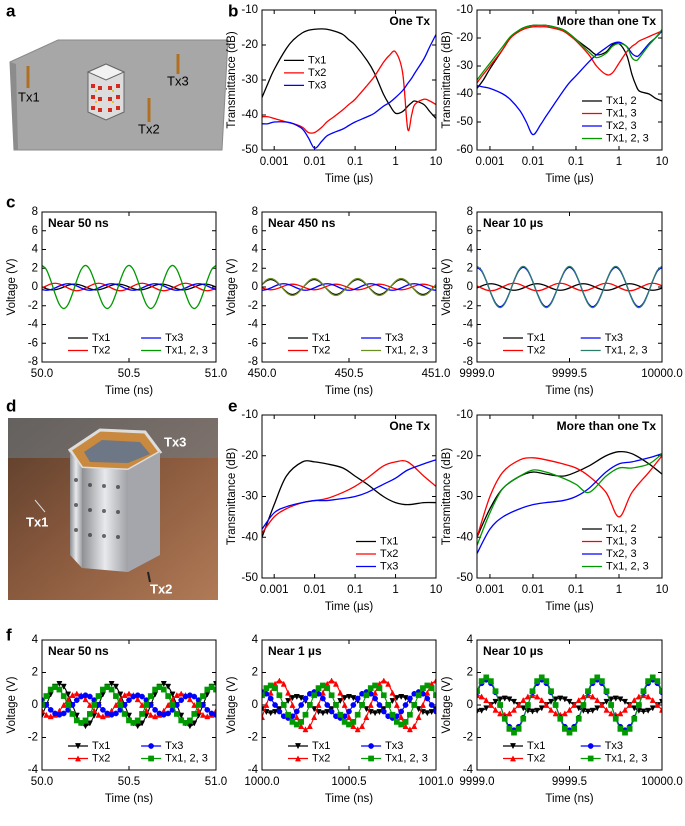  I want to click on x-tick-label: 0.001, so click(490, 590).